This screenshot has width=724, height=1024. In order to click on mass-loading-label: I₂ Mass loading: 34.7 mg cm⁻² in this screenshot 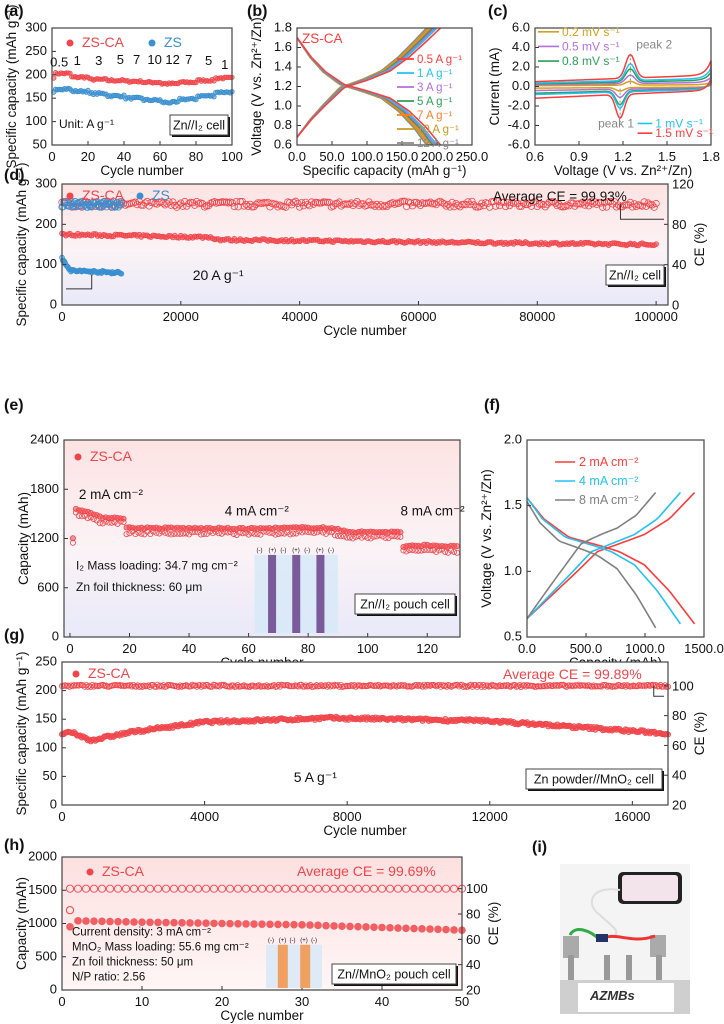, I will do `click(157, 566)`.